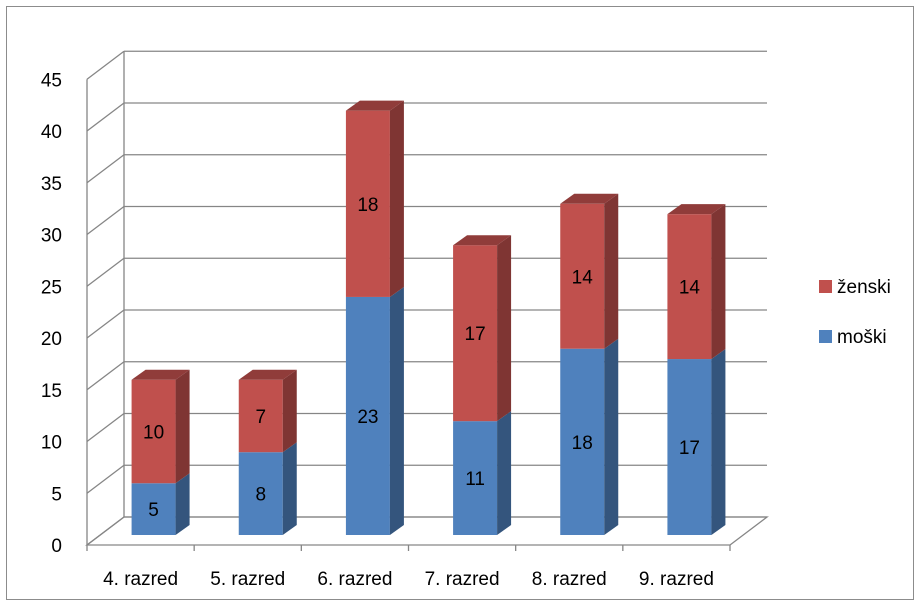  I want to click on data-label: 11, so click(475, 479).